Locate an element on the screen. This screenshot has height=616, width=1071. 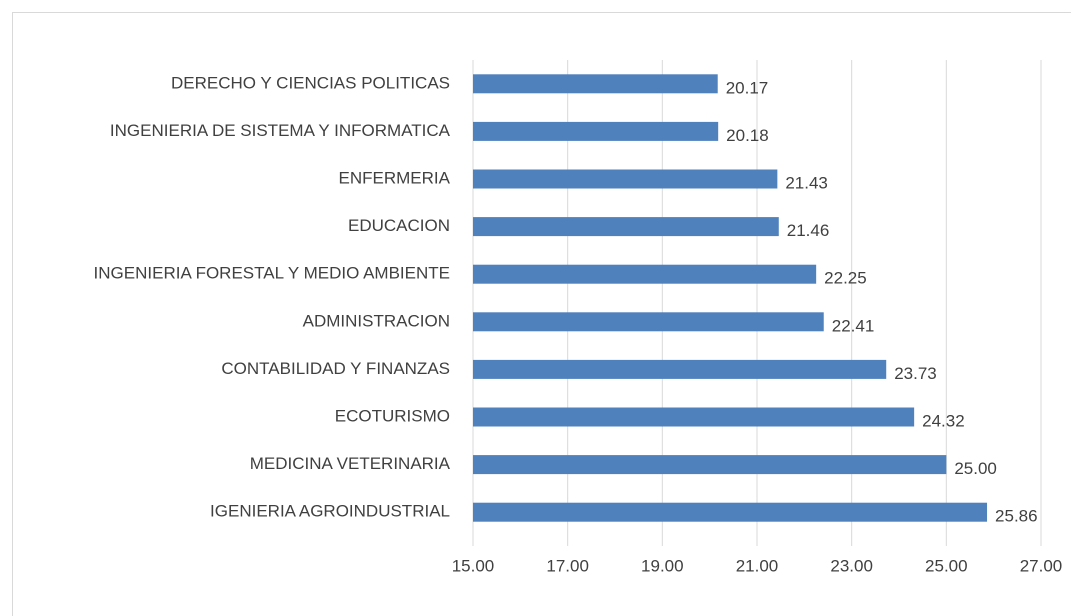
y-tick-label: CONTABILIDAD Y FINANZAS is located at coordinates (335, 368).